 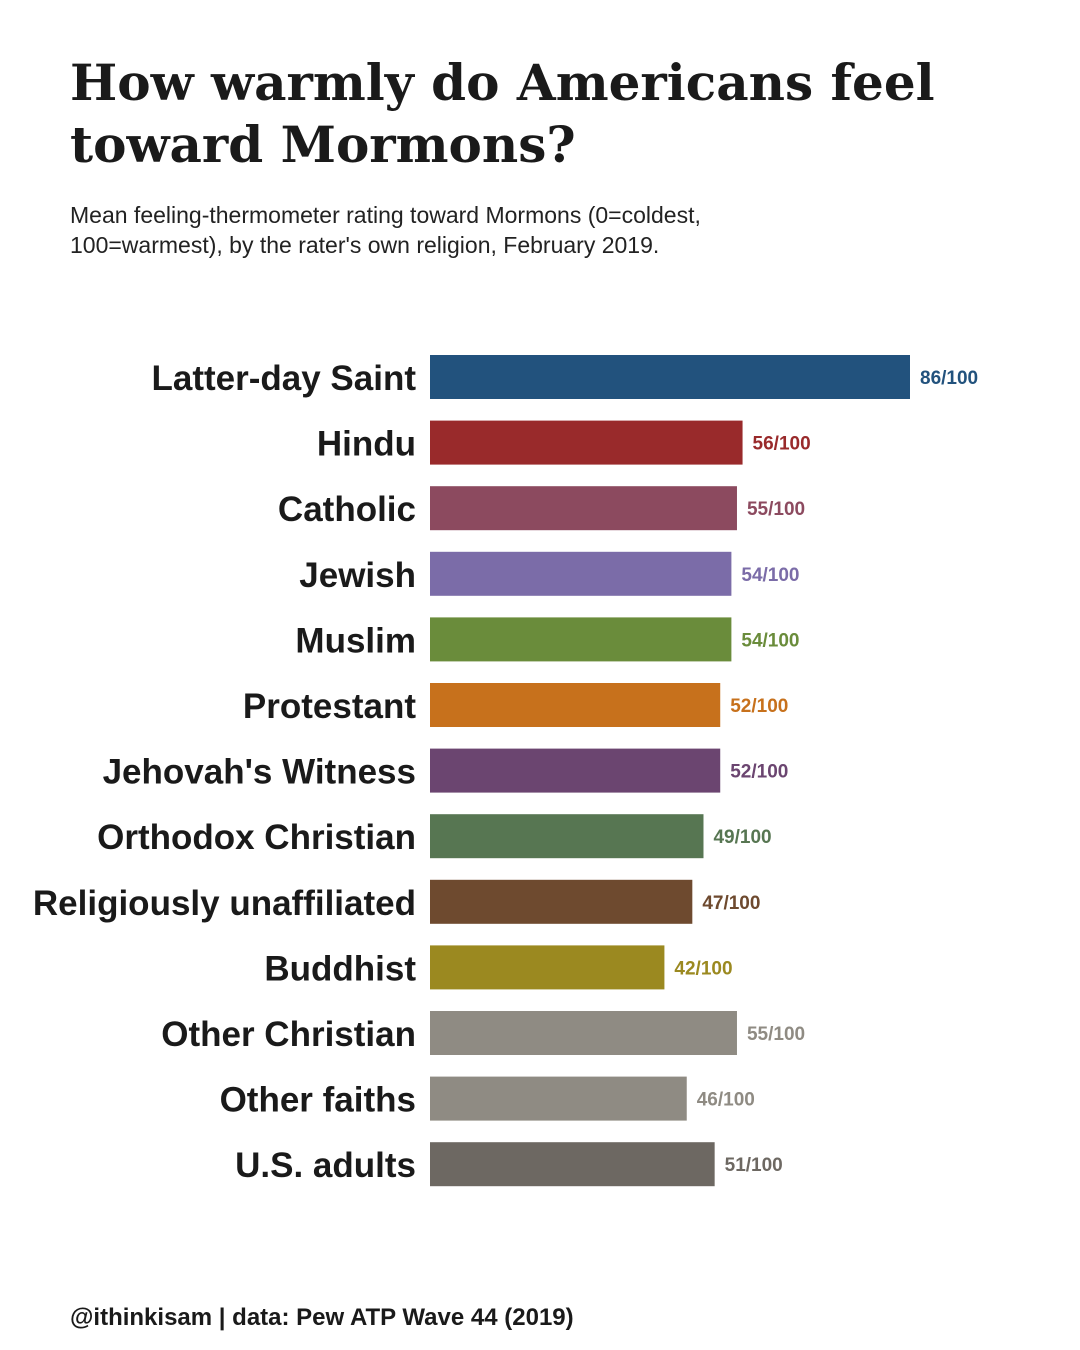 I want to click on category-label: Other Christian, so click(x=288, y=1034).